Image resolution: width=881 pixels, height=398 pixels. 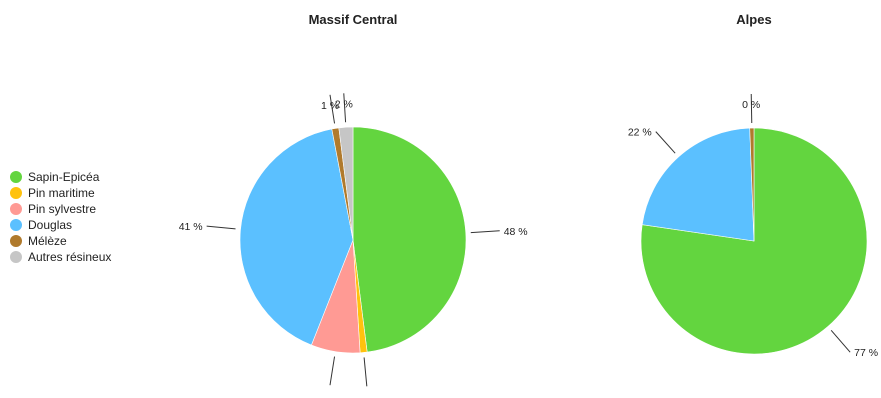 I want to click on legend-label: Pin maritime, so click(x=61, y=193).